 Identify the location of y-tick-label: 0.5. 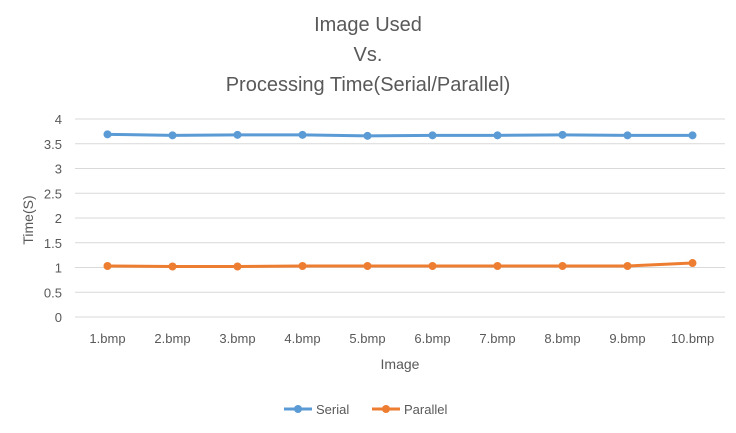
(53, 292).